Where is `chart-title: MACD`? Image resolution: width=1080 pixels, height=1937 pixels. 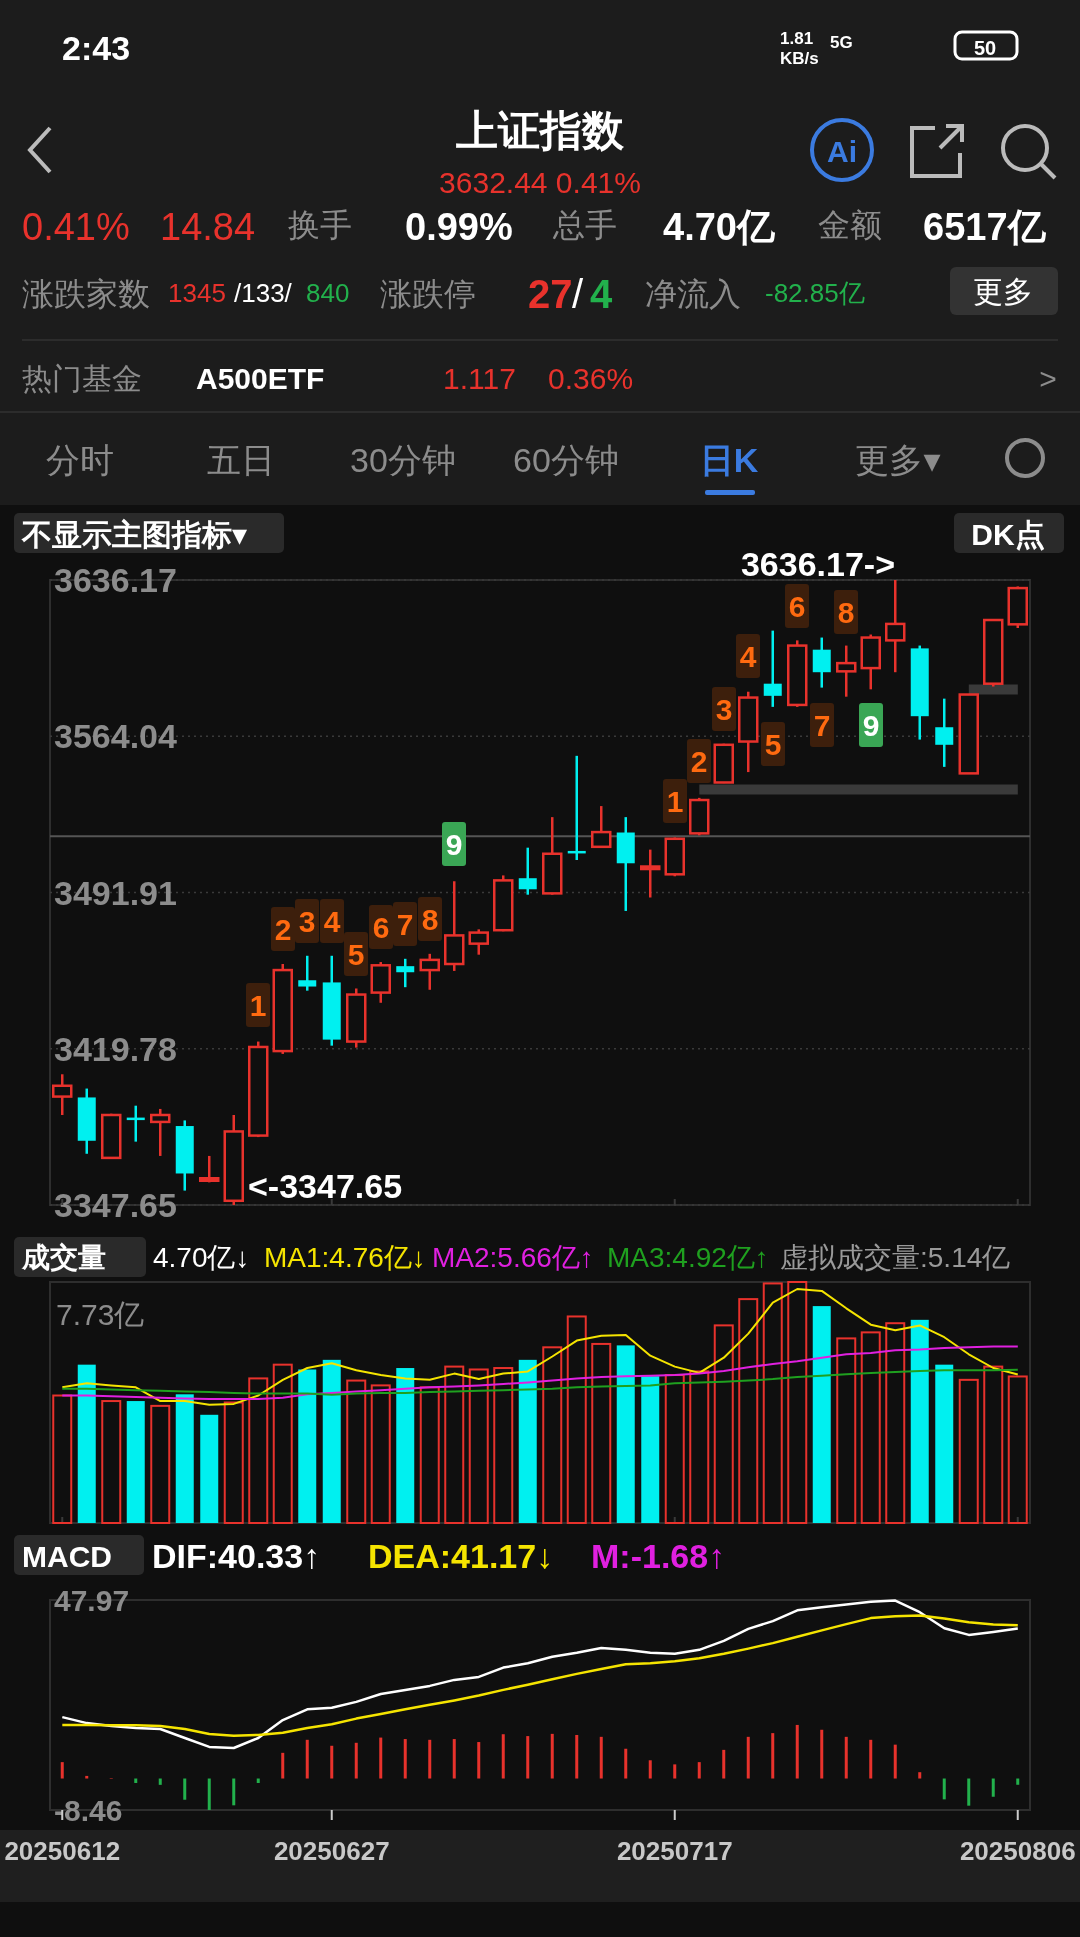
chart-title: MACD is located at coordinates (67, 1556).